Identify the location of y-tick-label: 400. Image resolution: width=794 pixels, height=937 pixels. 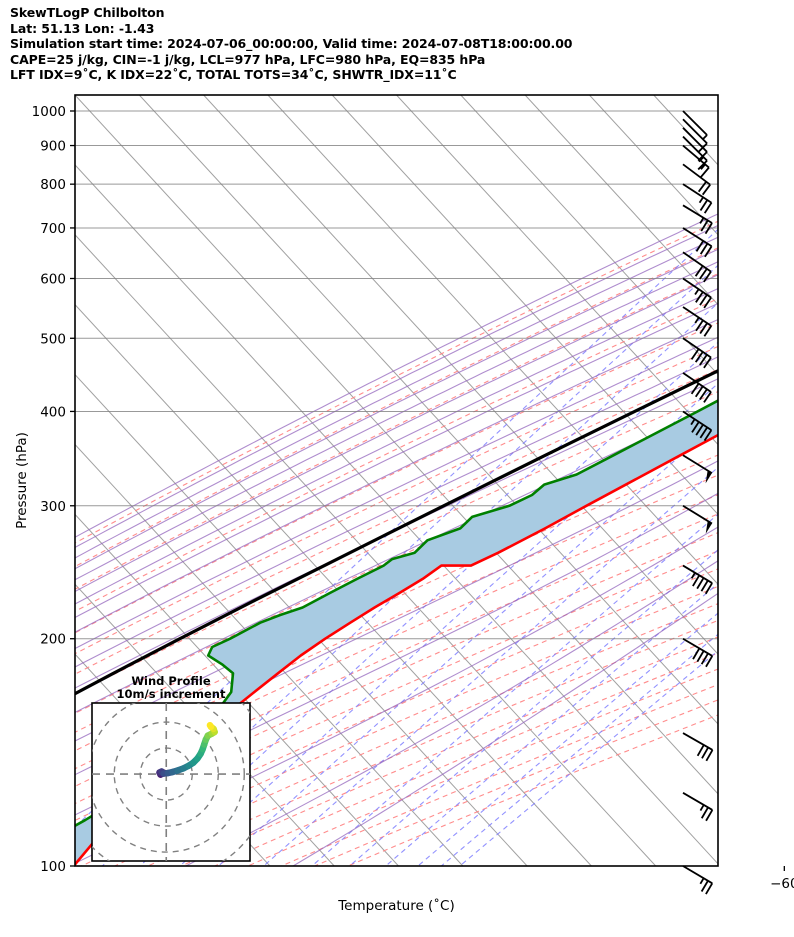
(53, 412).